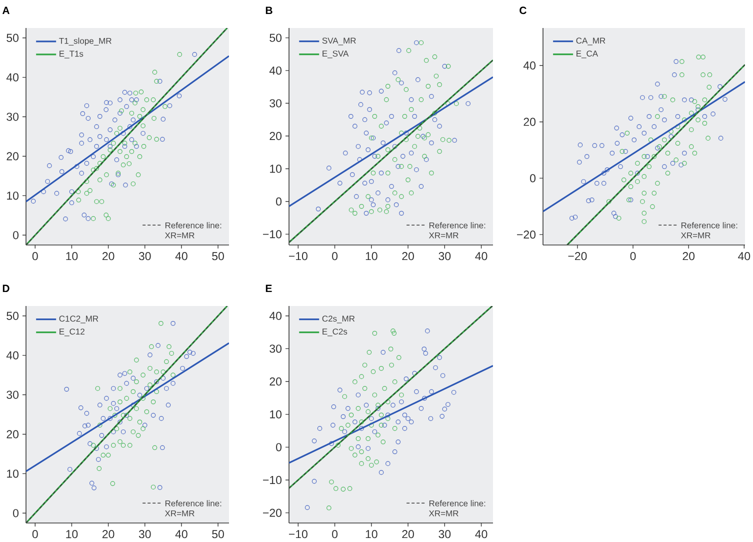 This screenshot has height=542, width=753. Describe the element at coordinates (6, 288) in the screenshot. I see `chart-title: D` at that location.